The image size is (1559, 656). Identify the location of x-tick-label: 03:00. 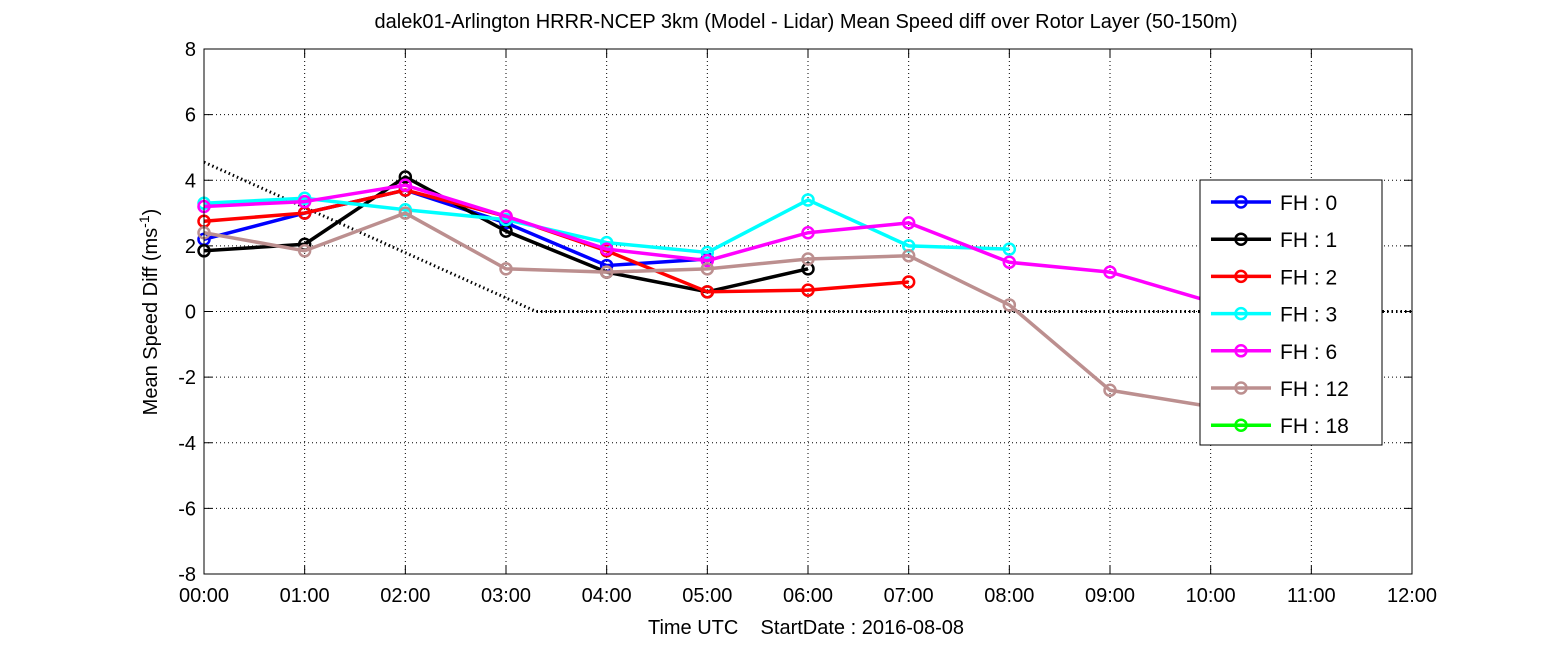
(506, 596).